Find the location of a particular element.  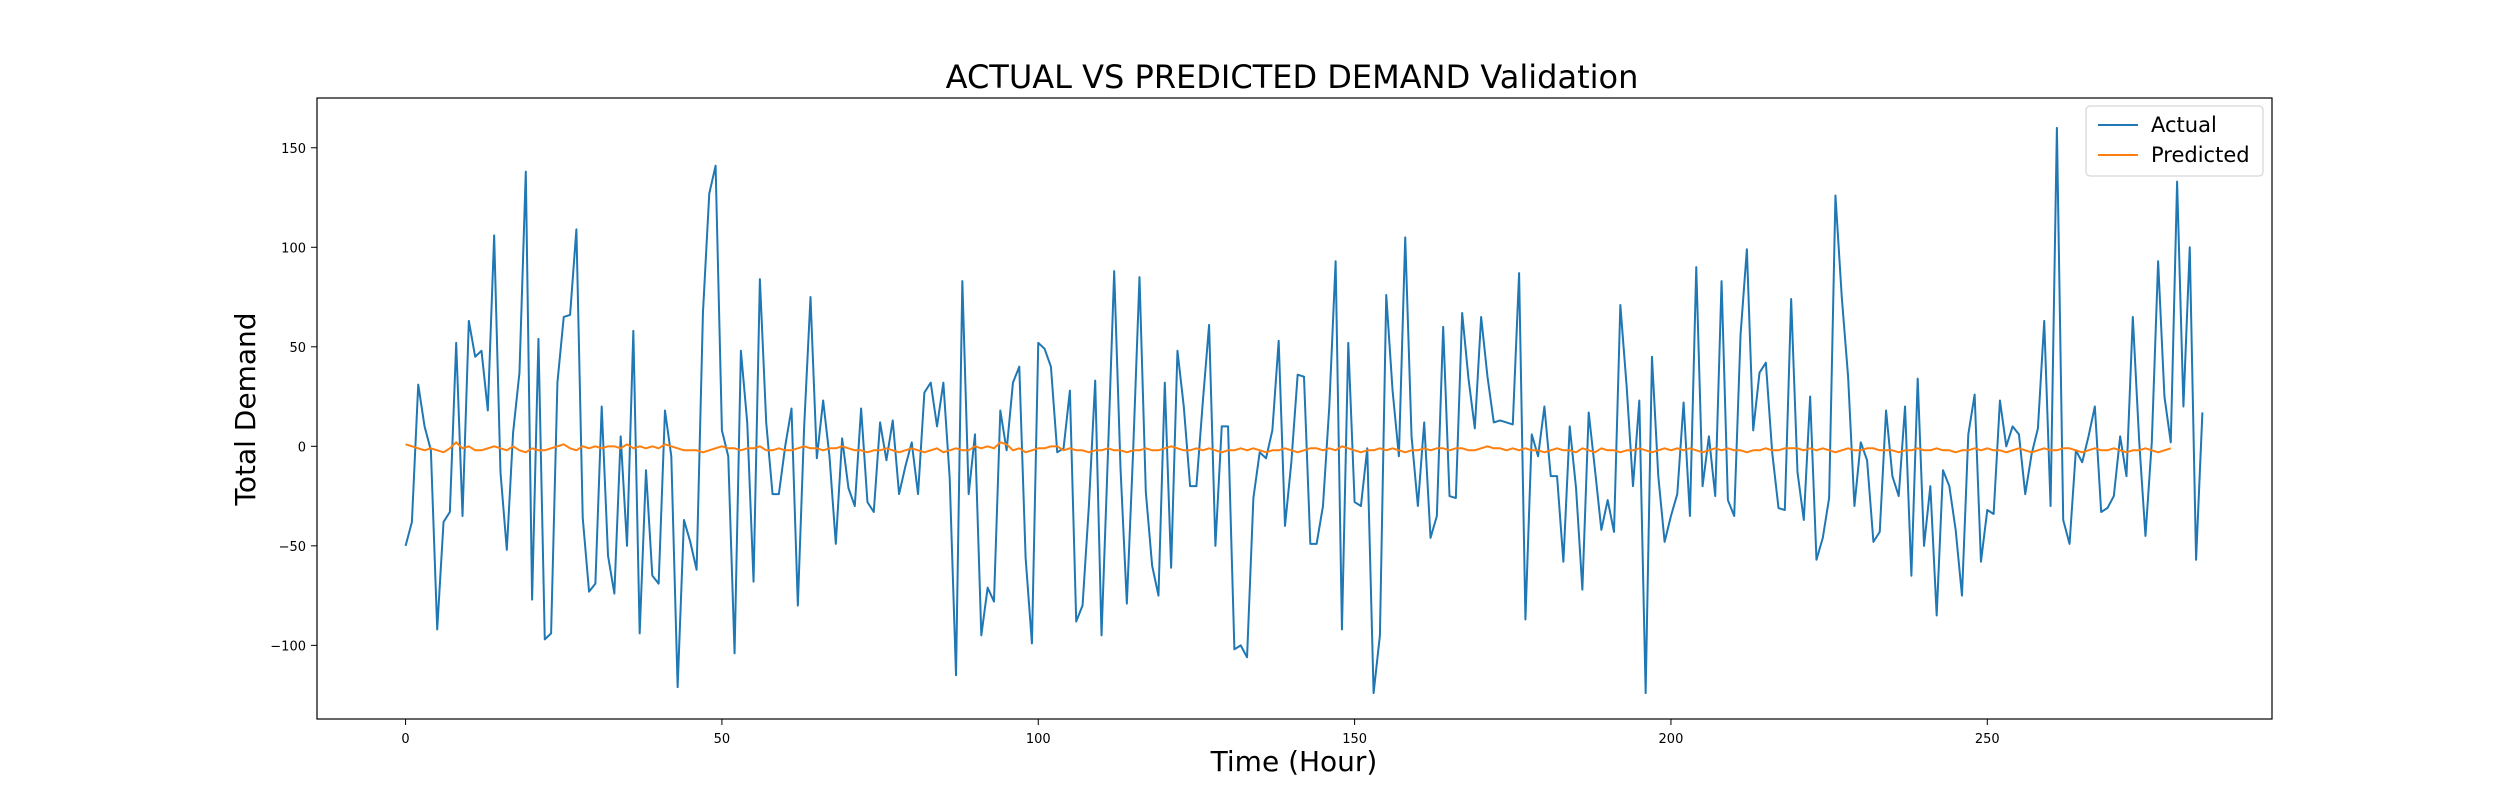

x-tick-label: 0 is located at coordinates (405, 739).